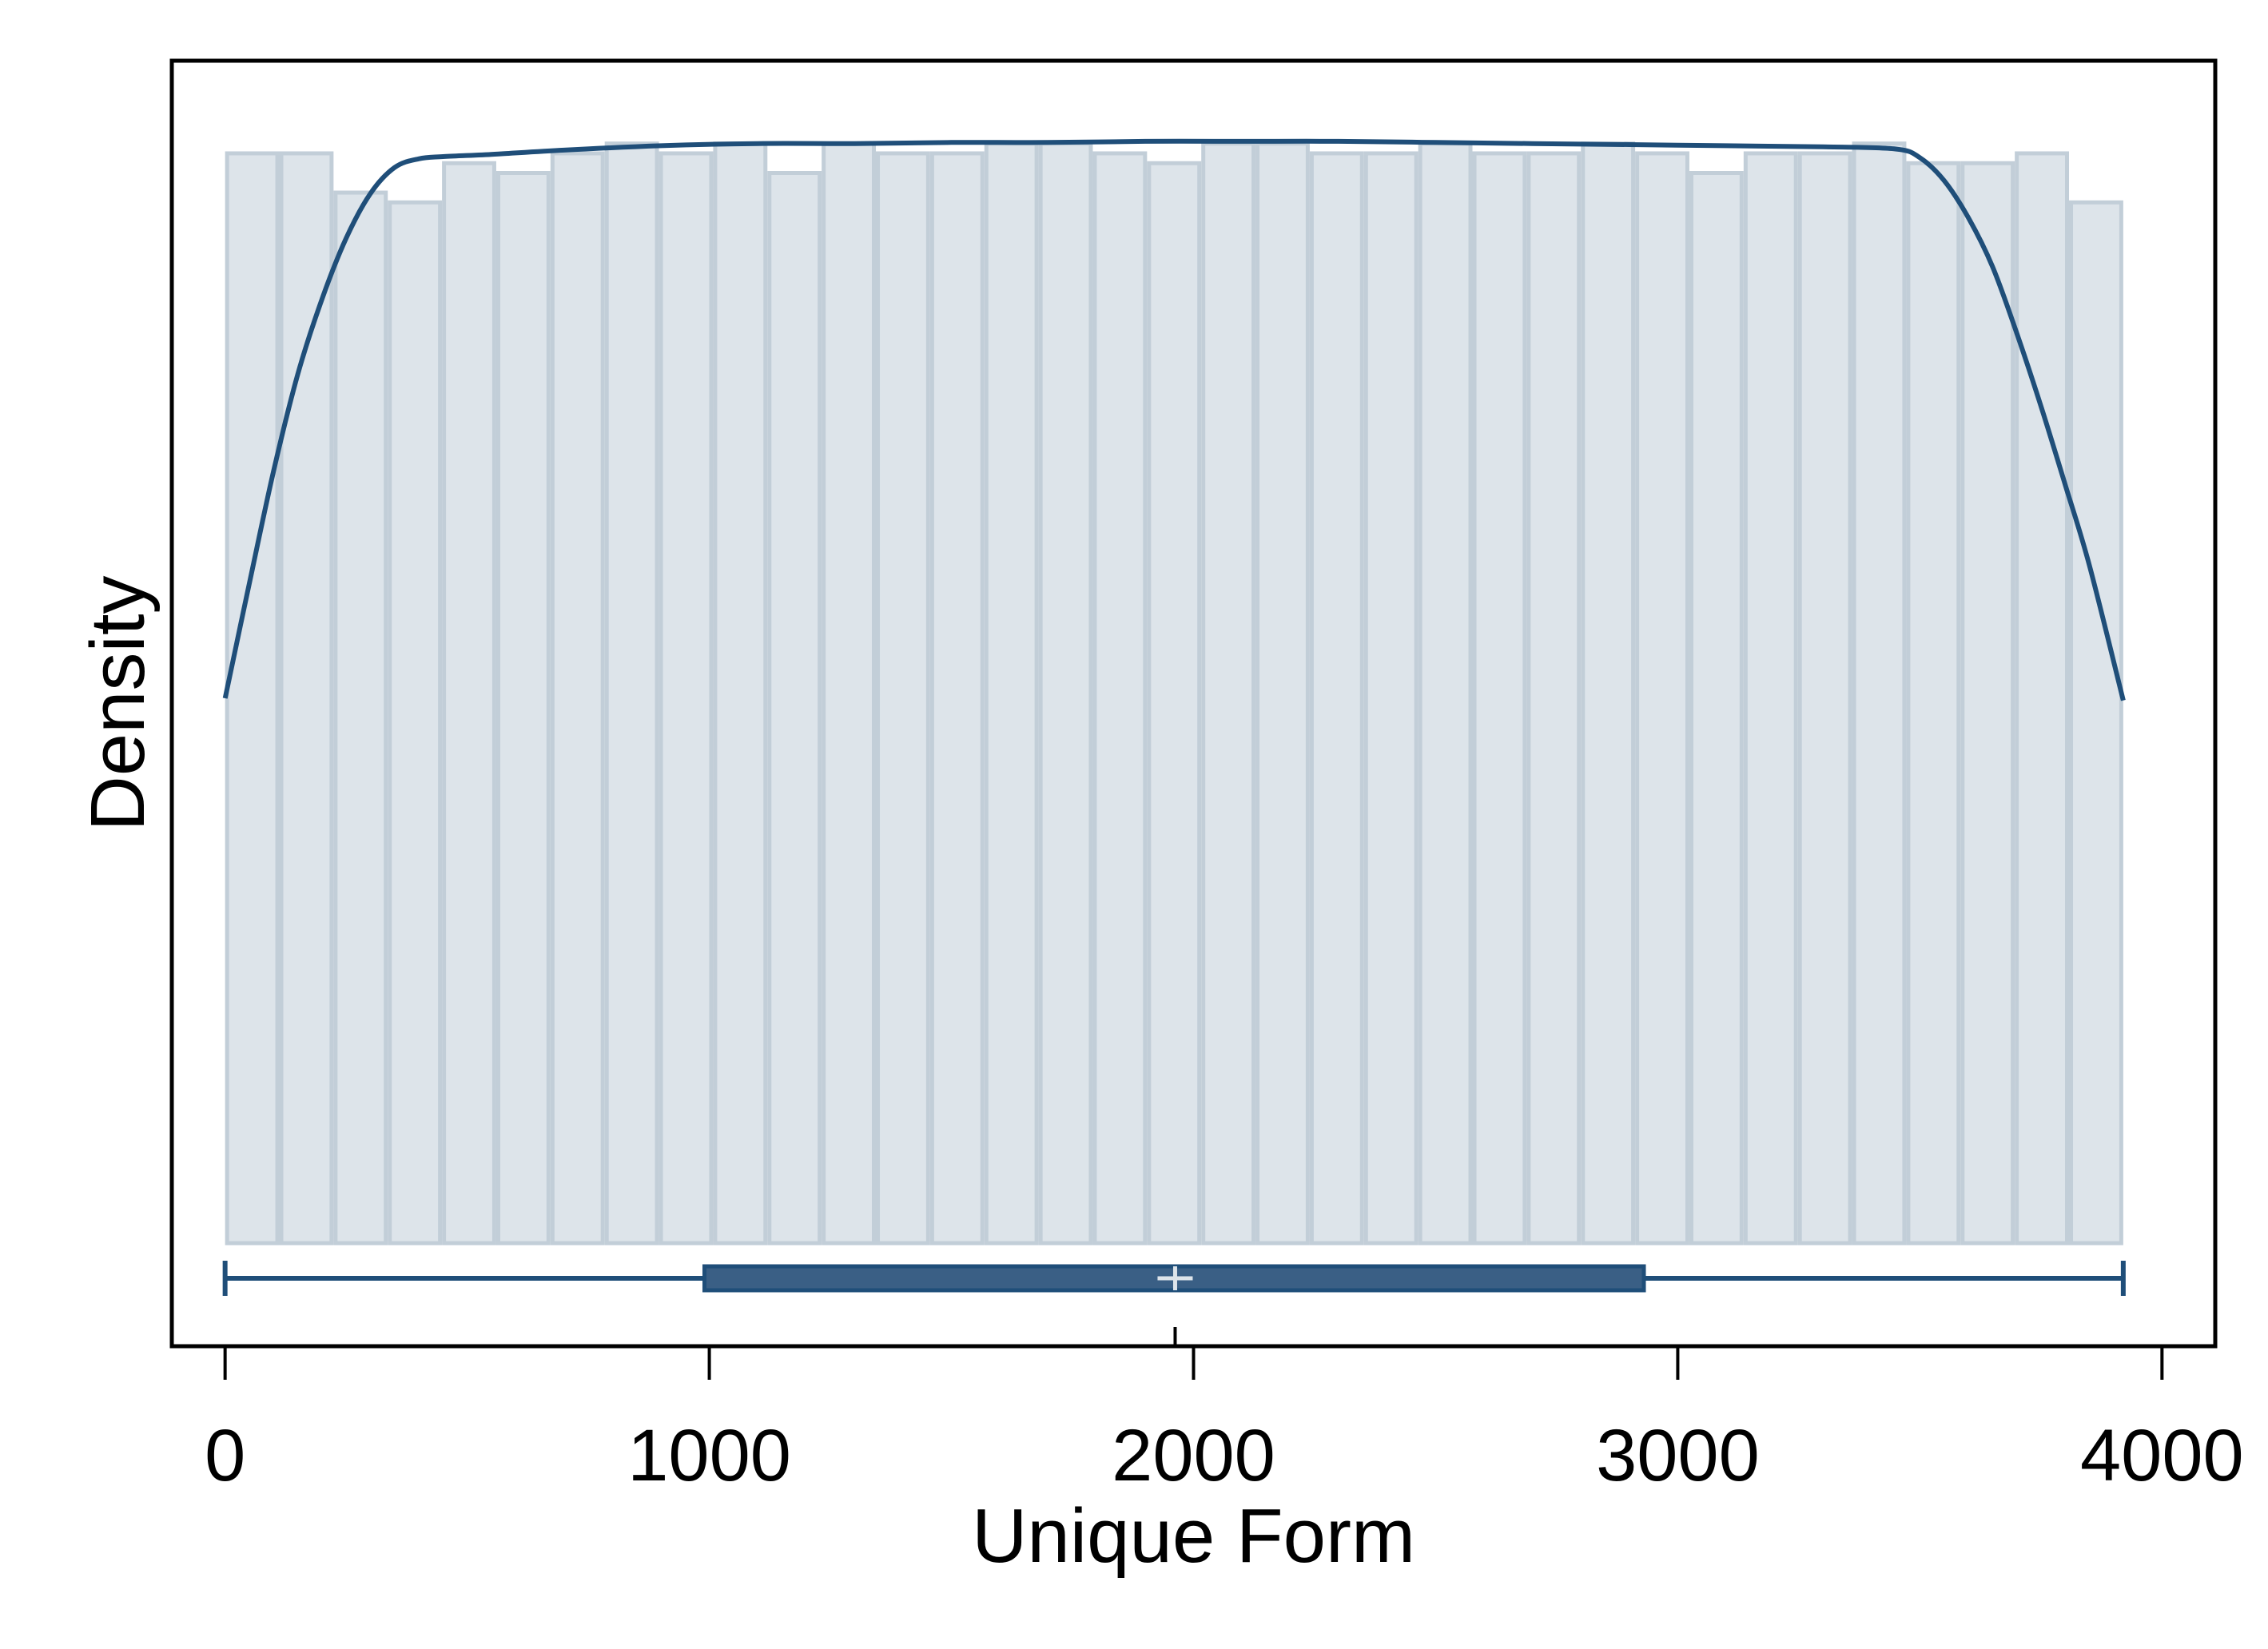 The width and height of the screenshot is (2268, 1649). What do you see at coordinates (1174, 1303) in the screenshot?
I see `boxplot` at bounding box center [1174, 1303].